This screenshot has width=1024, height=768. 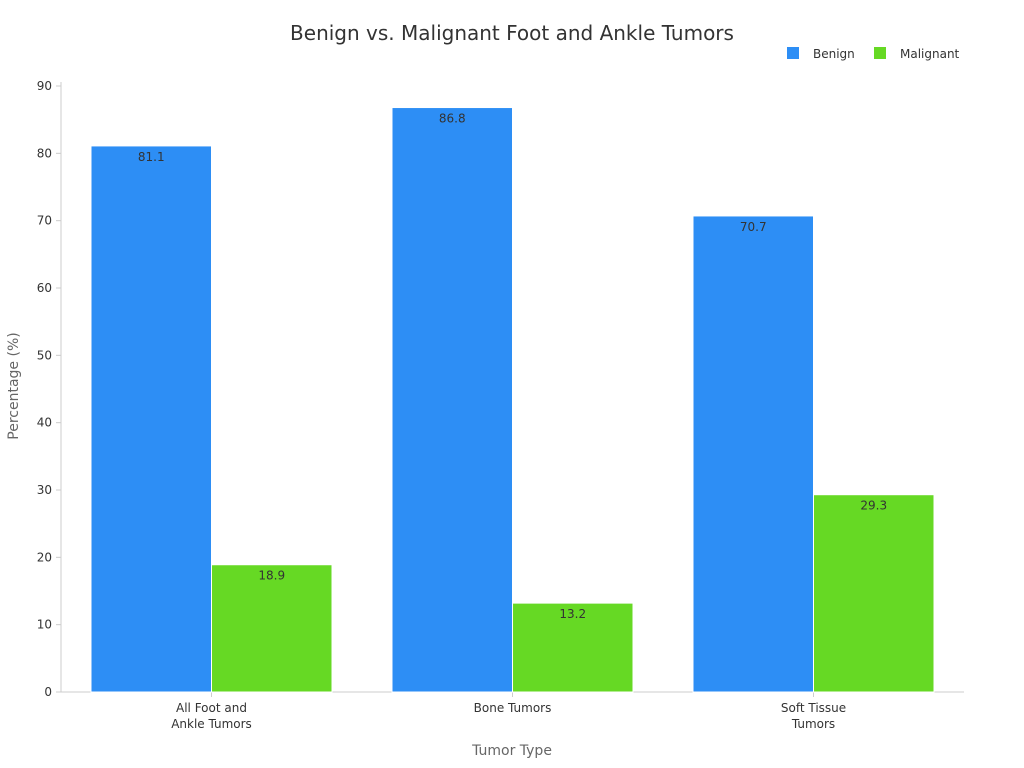 What do you see at coordinates (873, 506) in the screenshot?
I see `data-label-malignant-2: 29.3` at bounding box center [873, 506].